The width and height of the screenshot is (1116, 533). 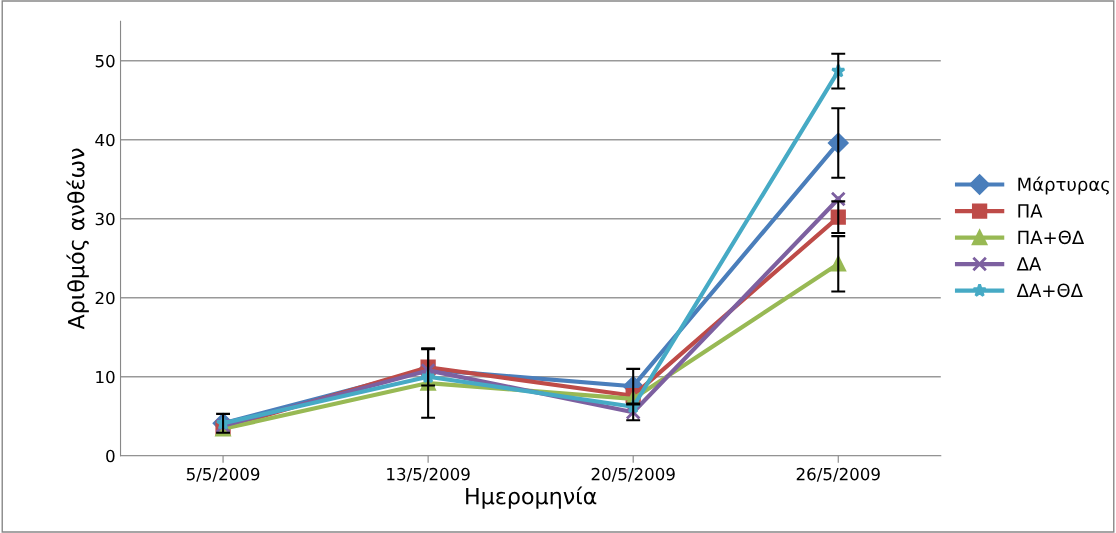 I want to click on legend-label: ΠΑ, so click(x=1030, y=211).